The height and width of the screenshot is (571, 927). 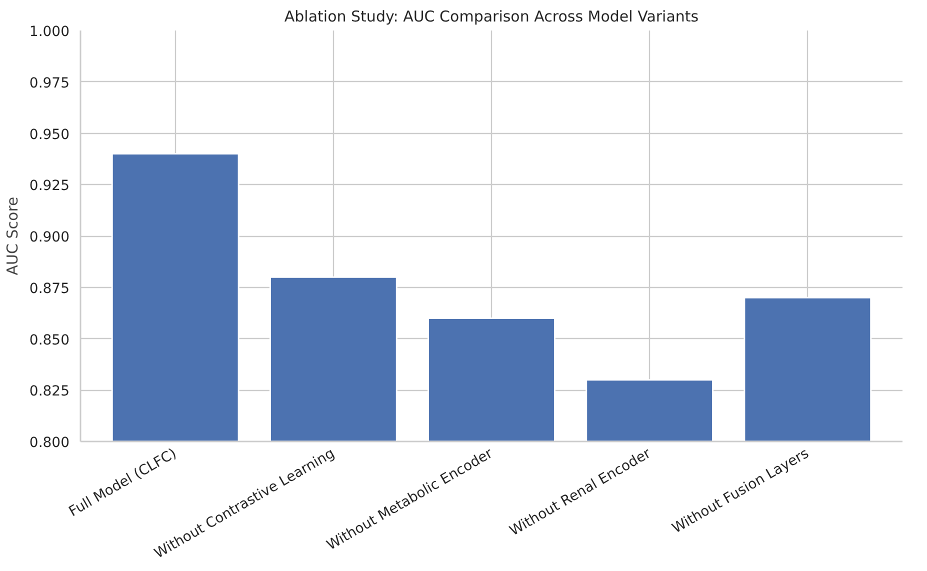 I want to click on y-tick-label: 0.975, so click(x=49, y=83).